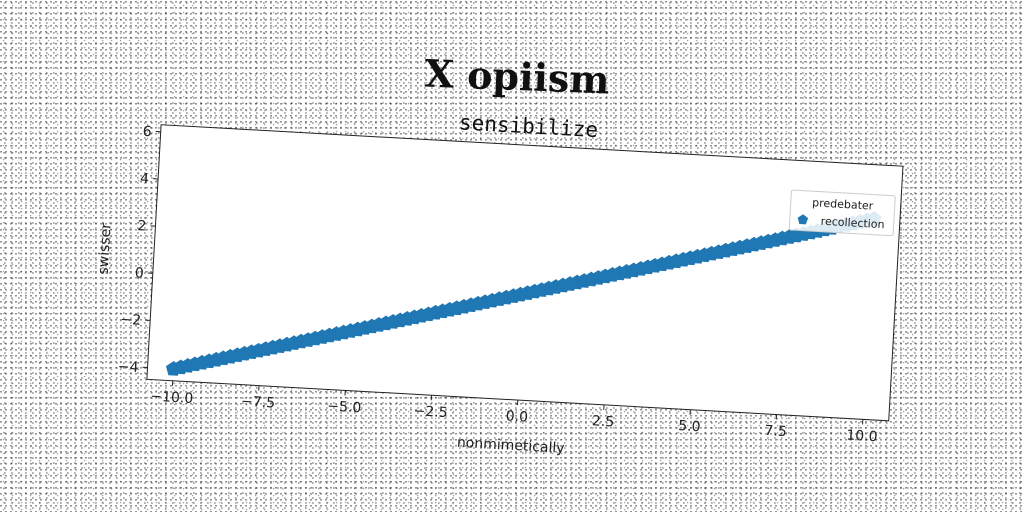 This screenshot has height=512, width=1024. What do you see at coordinates (105, 248) in the screenshot?
I see `y-axis-label: swisser` at bounding box center [105, 248].